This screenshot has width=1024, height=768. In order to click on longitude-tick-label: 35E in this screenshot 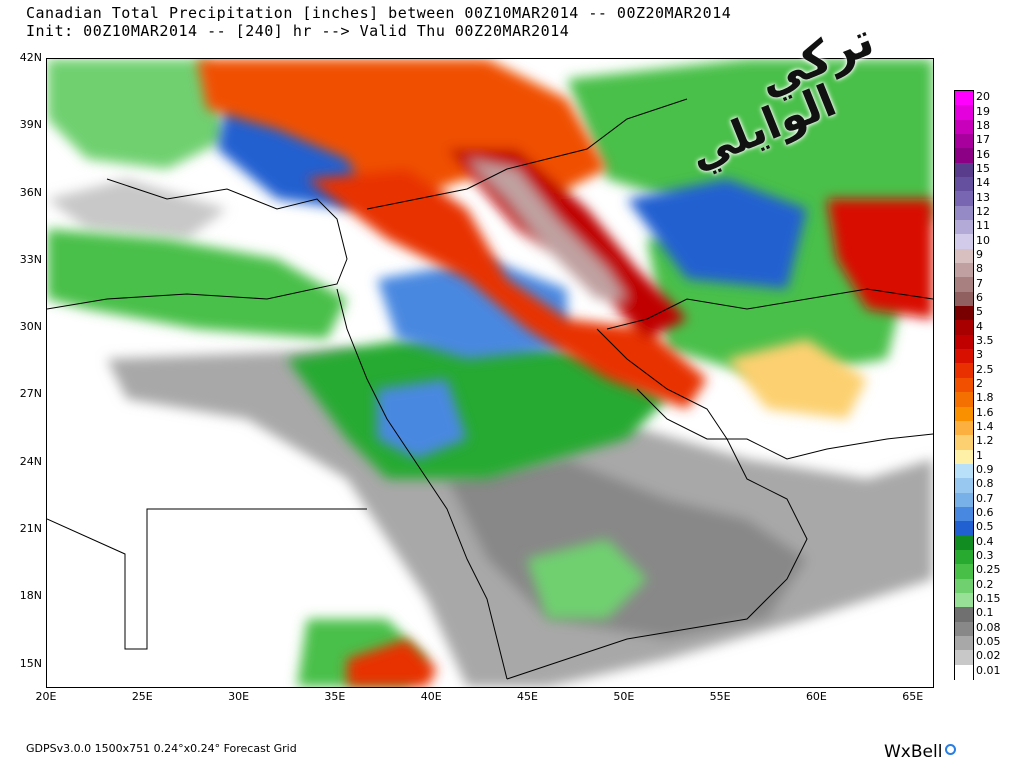, I will do `click(335, 696)`.